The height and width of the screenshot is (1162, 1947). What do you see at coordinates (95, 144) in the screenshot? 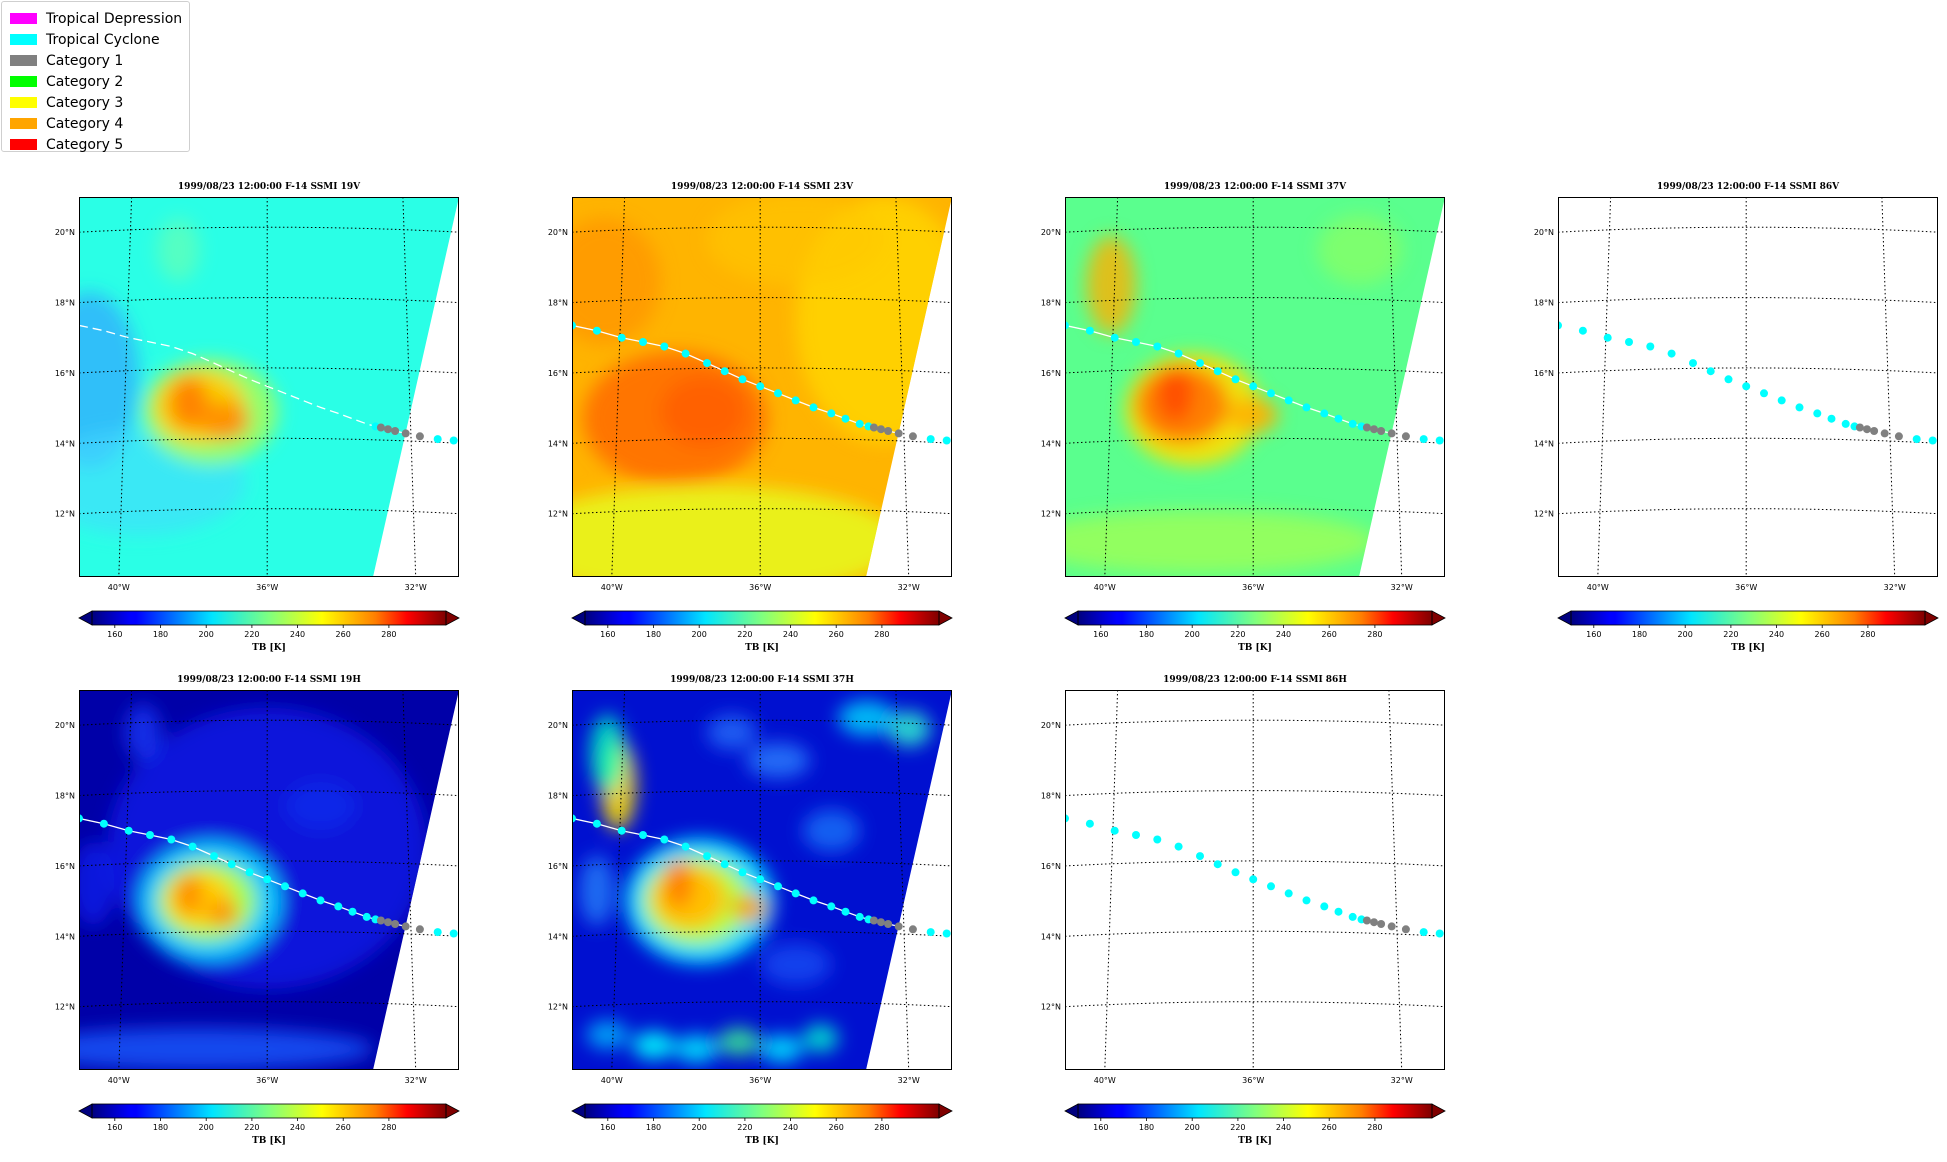
I see `legend-item: Category 5` at bounding box center [95, 144].